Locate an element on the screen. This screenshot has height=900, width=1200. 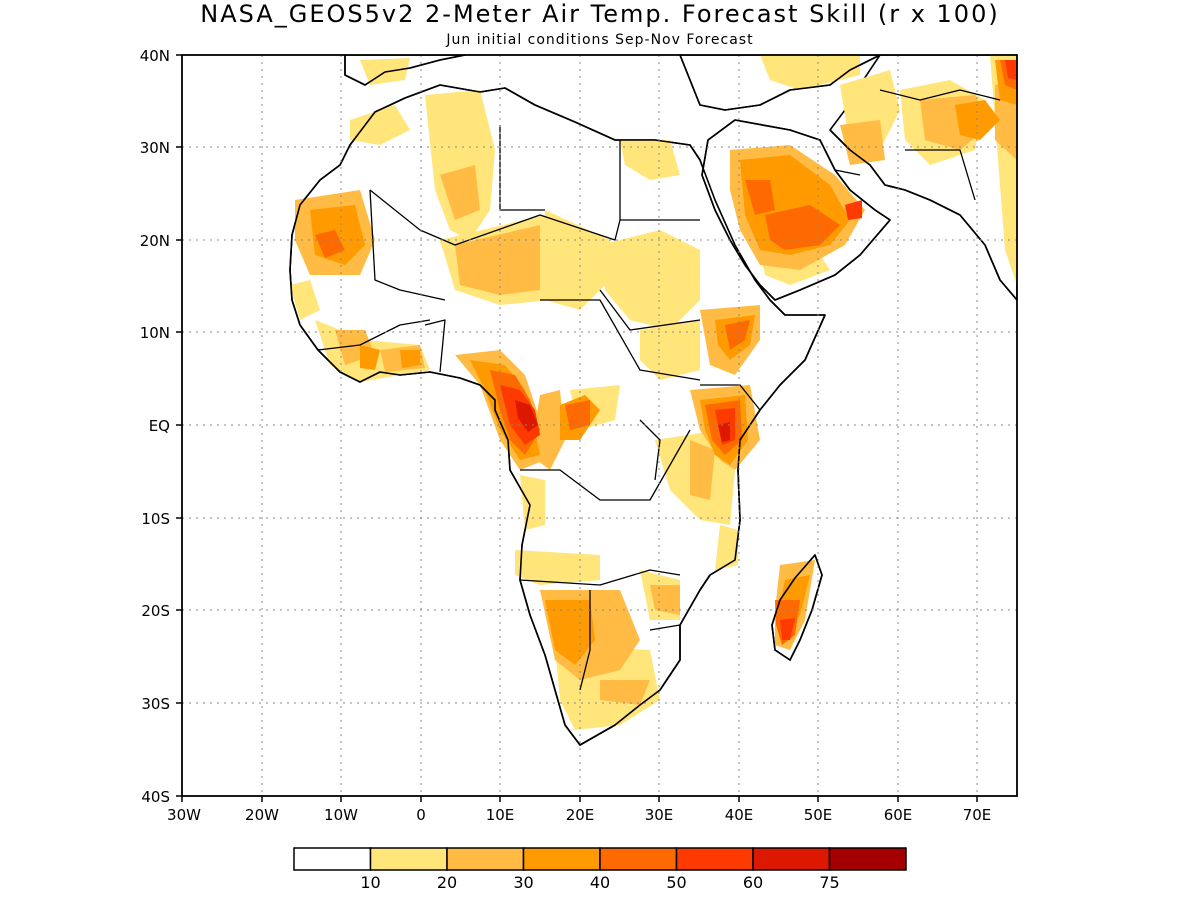
colorbar-label: 10 is located at coordinates (370, 882).